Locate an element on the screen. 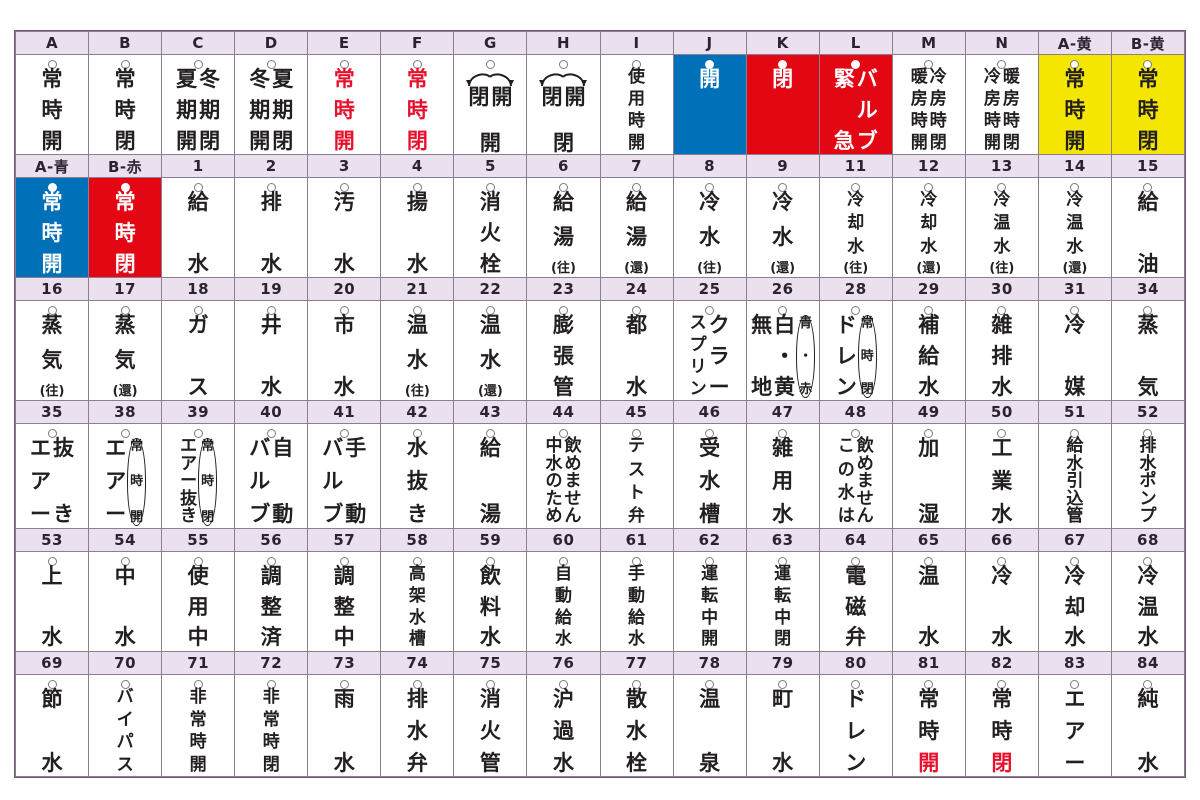  tag-cell-77: 散水栓 is located at coordinates (636, 725).